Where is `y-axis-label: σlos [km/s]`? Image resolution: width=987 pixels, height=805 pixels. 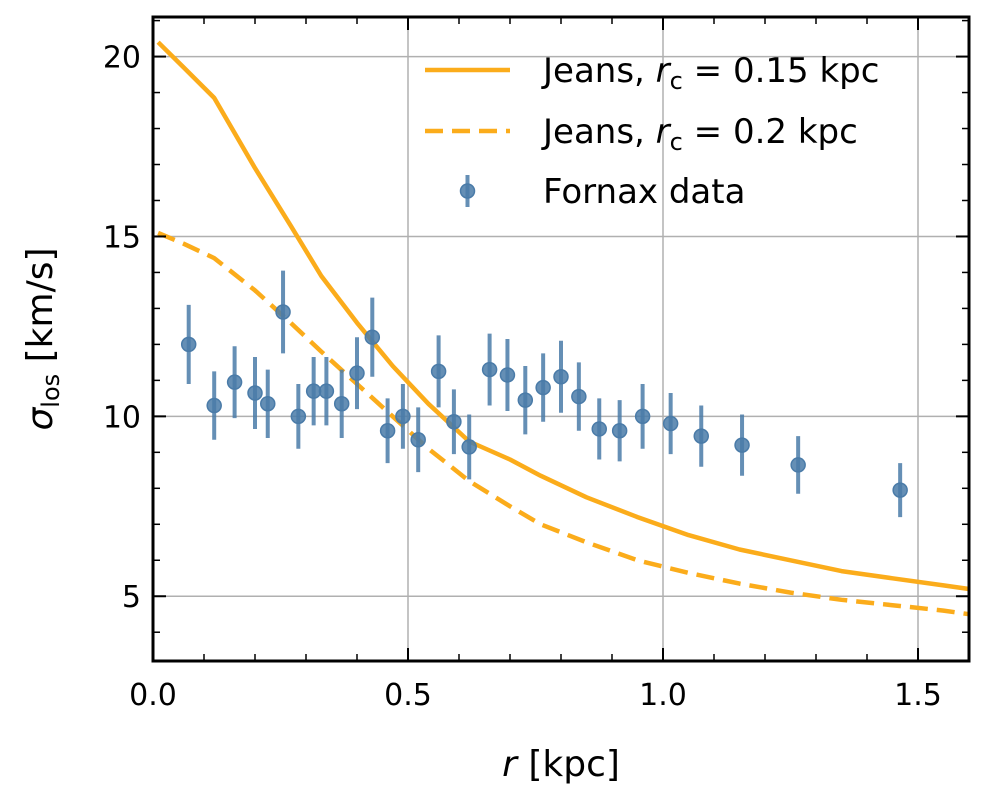
y-axis-label: σlos [km/s] is located at coordinates (42, 338).